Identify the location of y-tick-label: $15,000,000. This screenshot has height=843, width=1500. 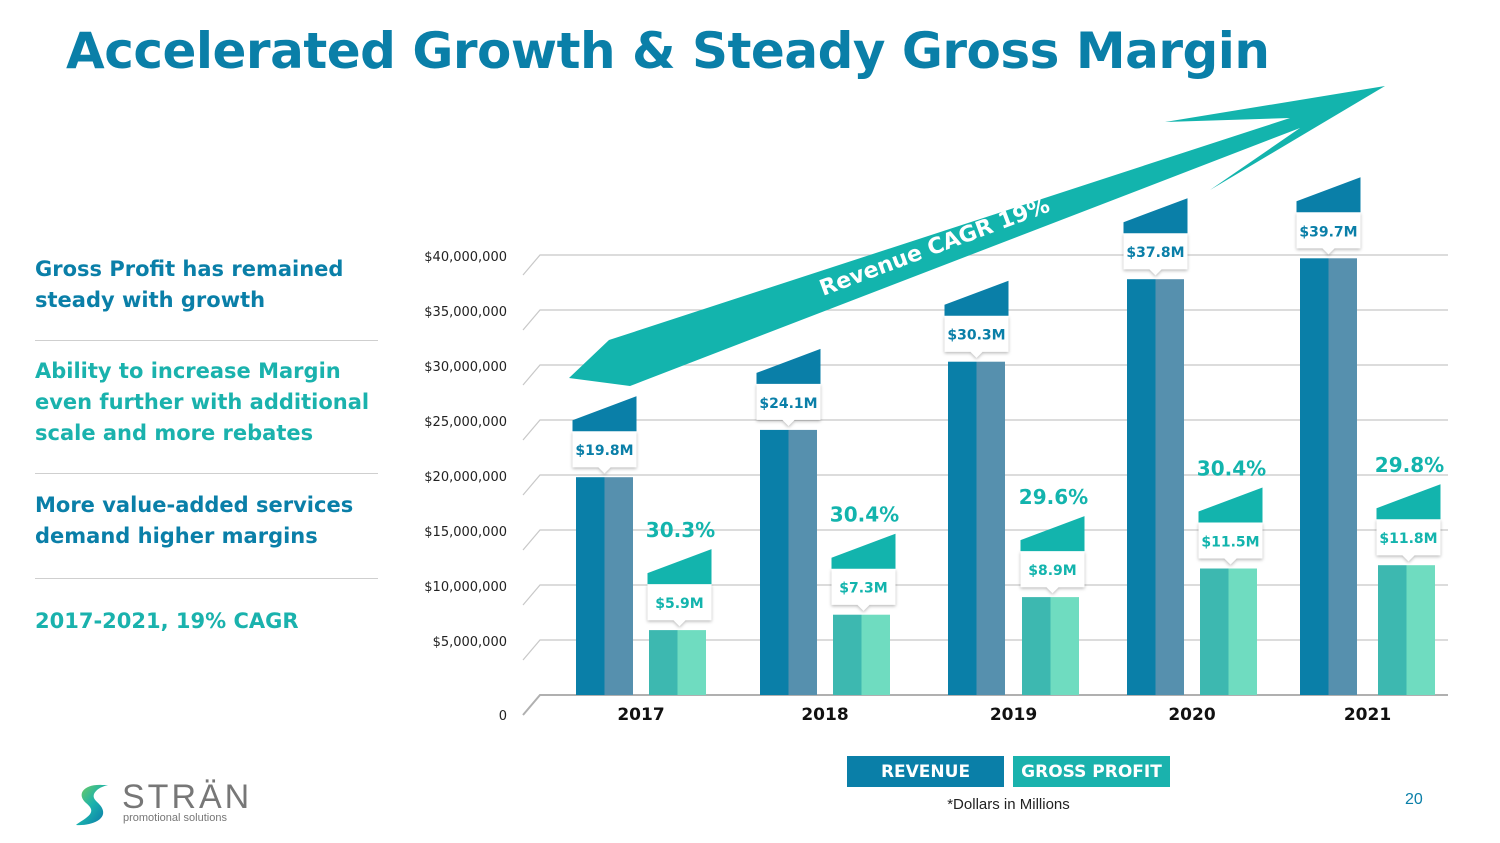
(465, 532).